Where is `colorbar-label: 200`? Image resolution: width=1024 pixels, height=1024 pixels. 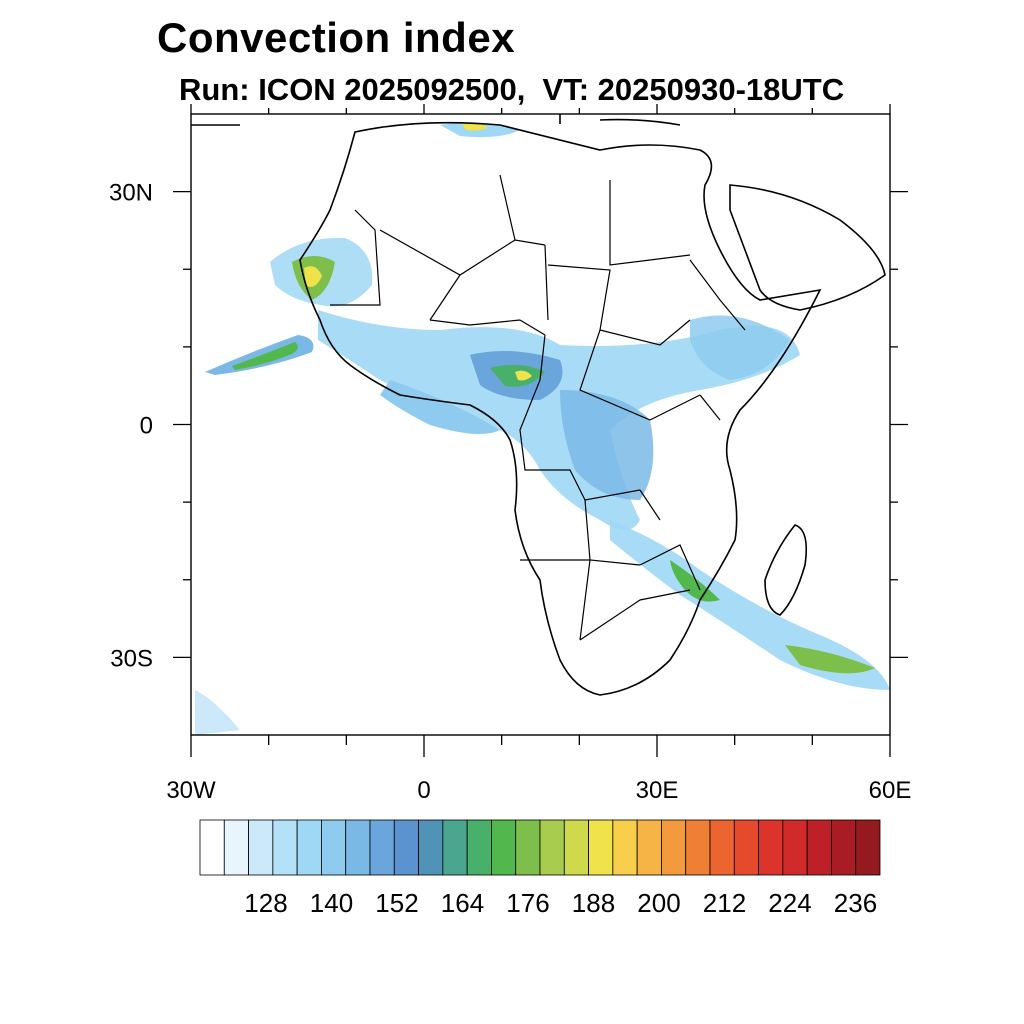 colorbar-label: 200 is located at coordinates (658, 903).